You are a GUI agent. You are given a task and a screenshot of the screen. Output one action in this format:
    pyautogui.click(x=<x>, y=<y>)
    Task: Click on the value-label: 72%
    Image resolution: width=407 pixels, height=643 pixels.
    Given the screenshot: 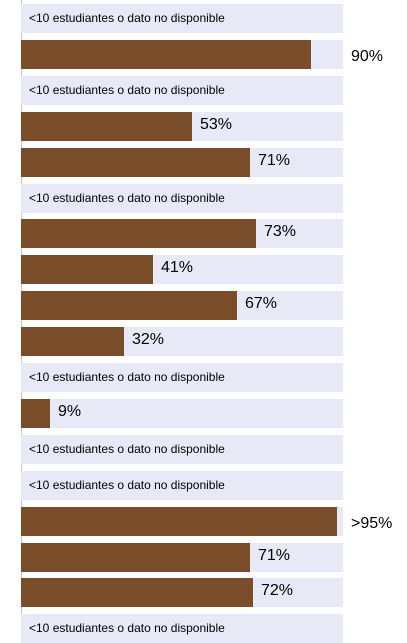 What is the action you would take?
    pyautogui.click(x=277, y=590)
    